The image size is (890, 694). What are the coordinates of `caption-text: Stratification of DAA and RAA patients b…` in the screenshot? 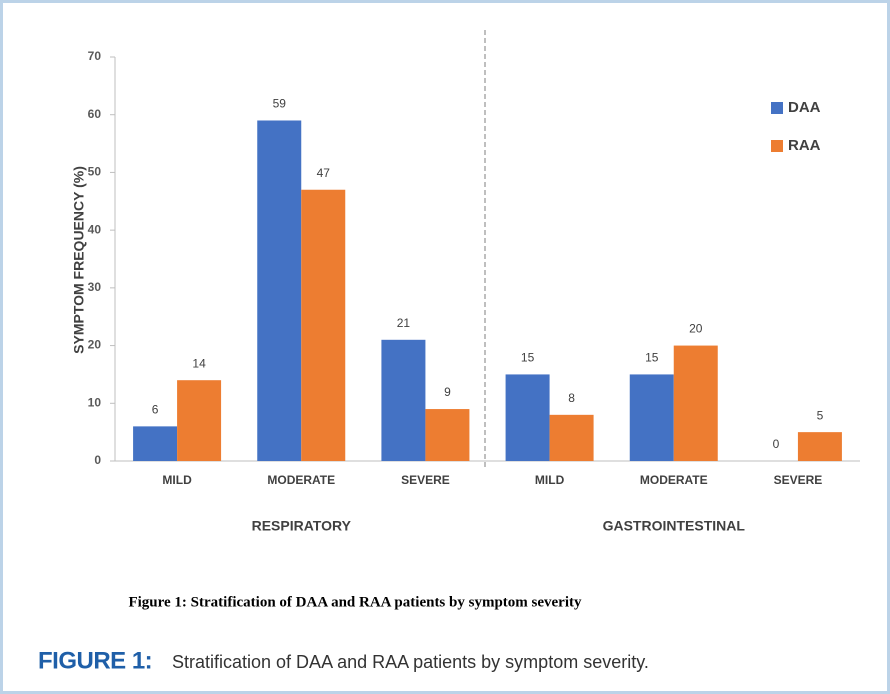 It's located at (410, 662).